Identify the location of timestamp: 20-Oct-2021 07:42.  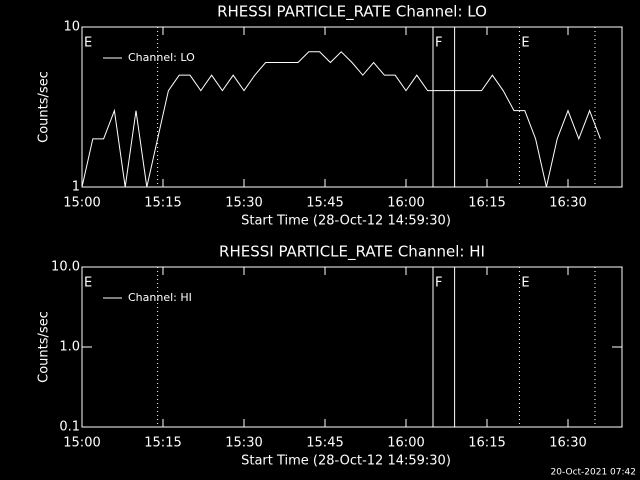
(593, 473).